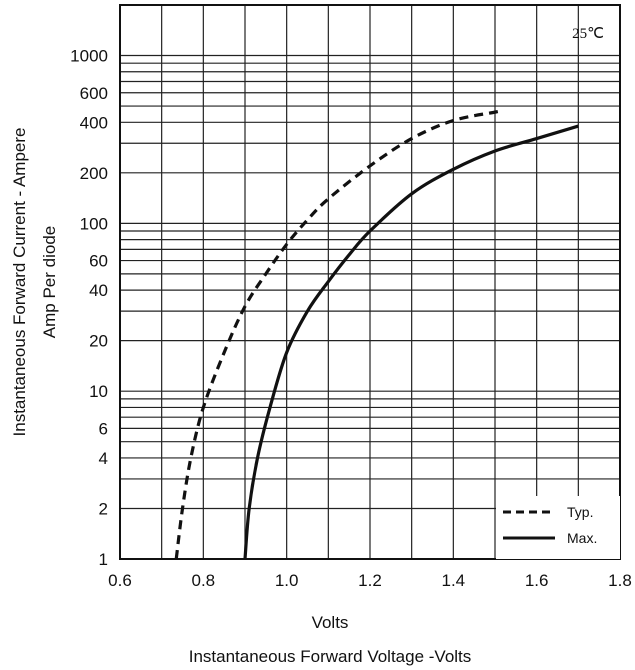  I want to click on y-tick-label: 6, so click(103, 428).